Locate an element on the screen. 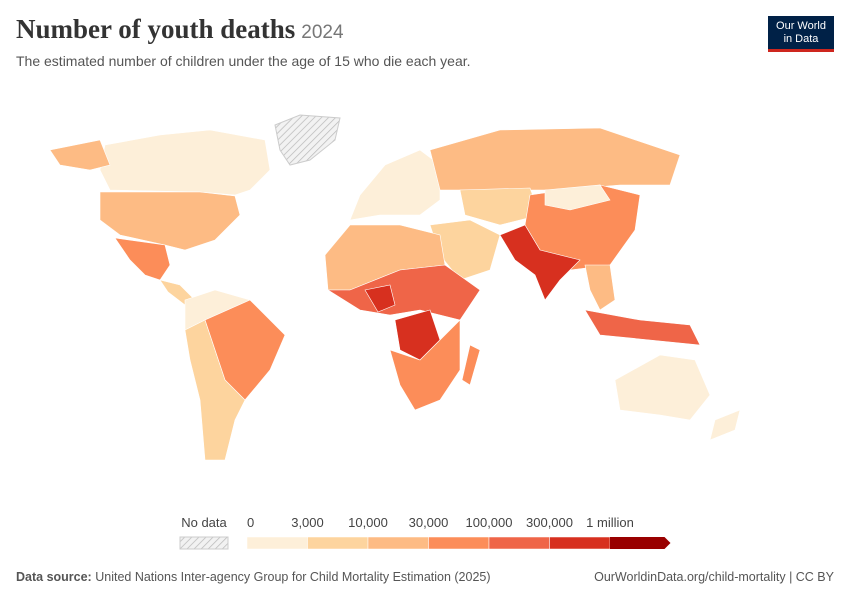 Image resolution: width=850 pixels, height=600 pixels. logo: Our World in Data is located at coordinates (801, 34).